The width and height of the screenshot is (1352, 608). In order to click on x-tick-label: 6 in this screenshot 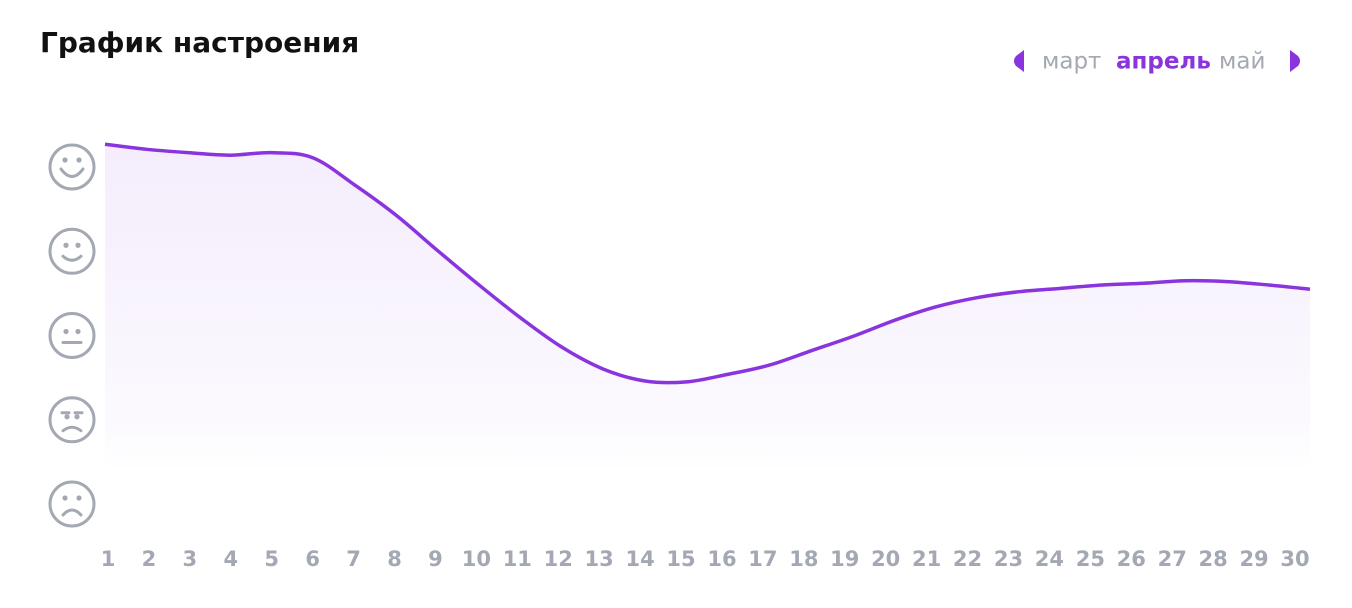, I will do `click(312, 559)`.